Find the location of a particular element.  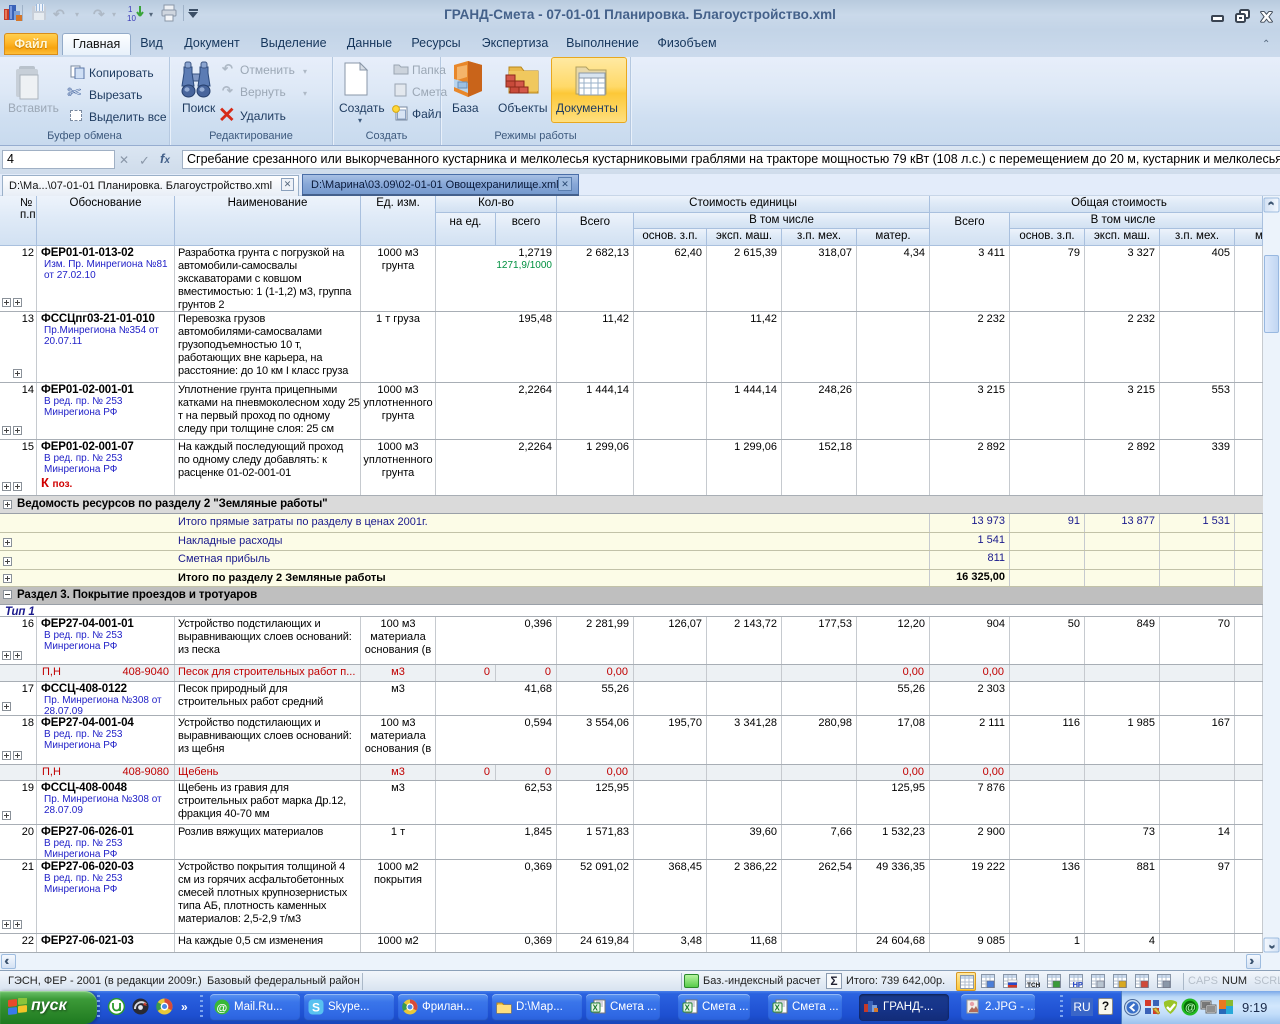

svg-text: S is located at coordinates (316, 1008).